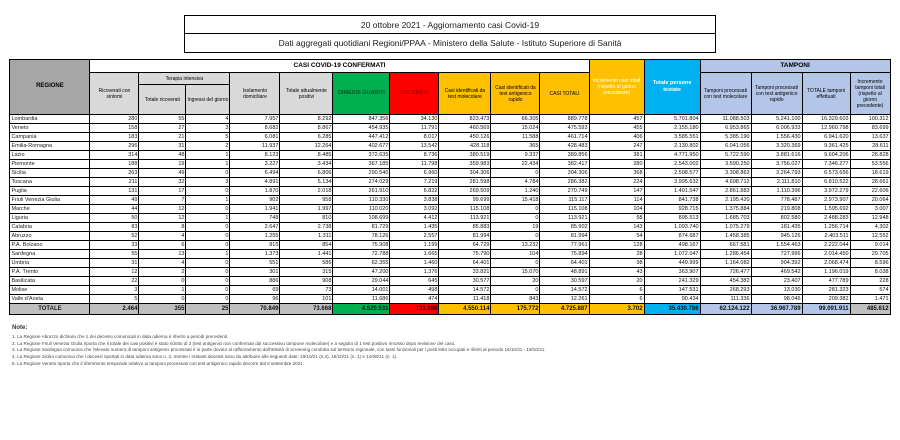 This screenshot has width=900, height=440. I want to click on value-cell: 3.320.369, so click(776, 146).